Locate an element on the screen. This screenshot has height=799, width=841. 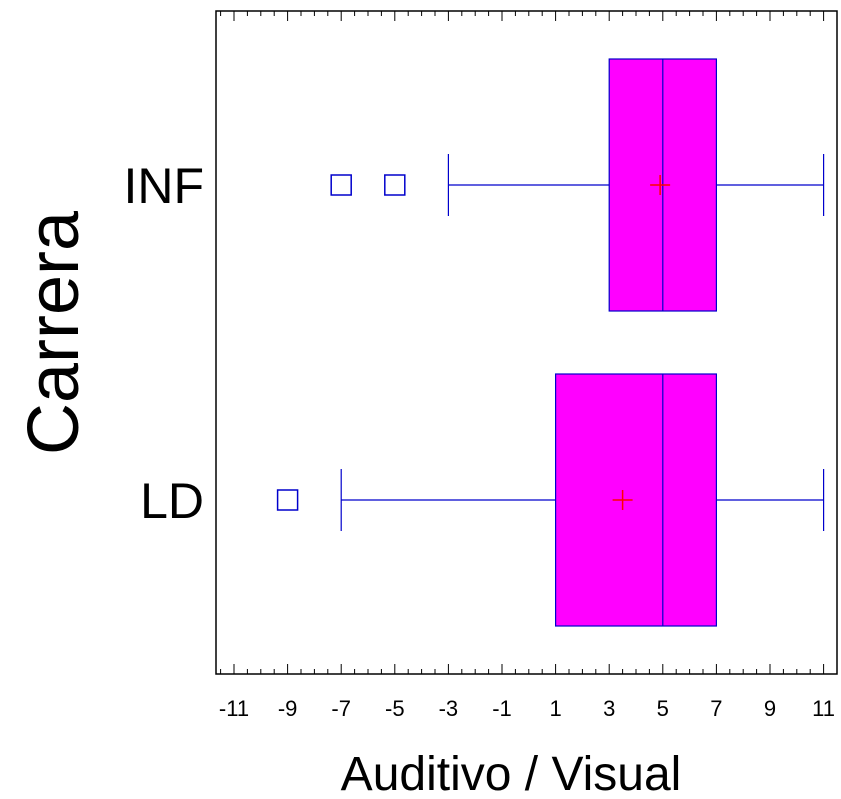
x-tick-label: -11 is located at coordinates (234, 708).